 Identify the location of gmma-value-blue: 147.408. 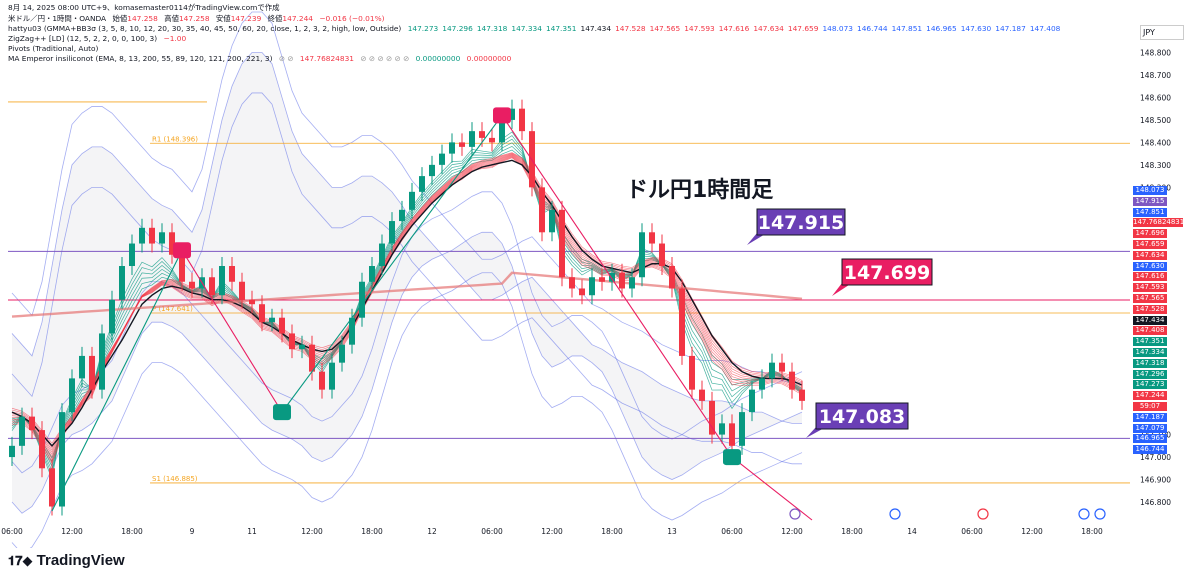
(1045, 28).